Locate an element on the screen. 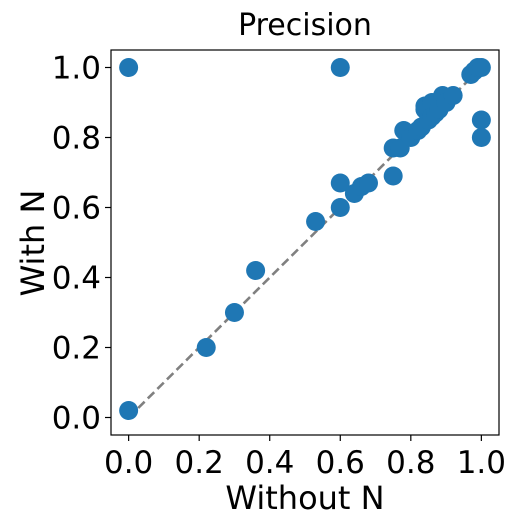  x-tick-label-2: 0.4 is located at coordinates (269, 463).